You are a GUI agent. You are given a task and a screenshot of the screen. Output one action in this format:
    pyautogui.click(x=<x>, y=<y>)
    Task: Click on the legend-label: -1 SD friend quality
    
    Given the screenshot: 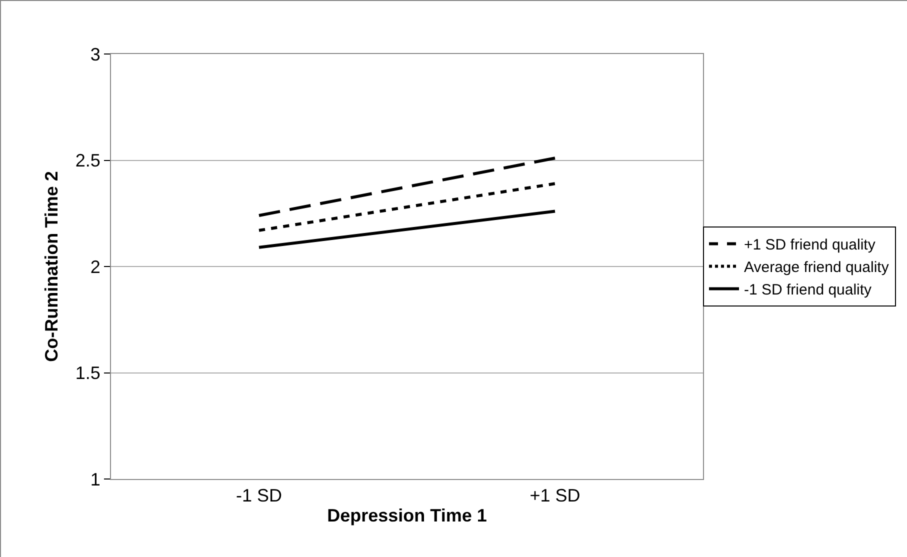 What is the action you would take?
    pyautogui.click(x=808, y=290)
    